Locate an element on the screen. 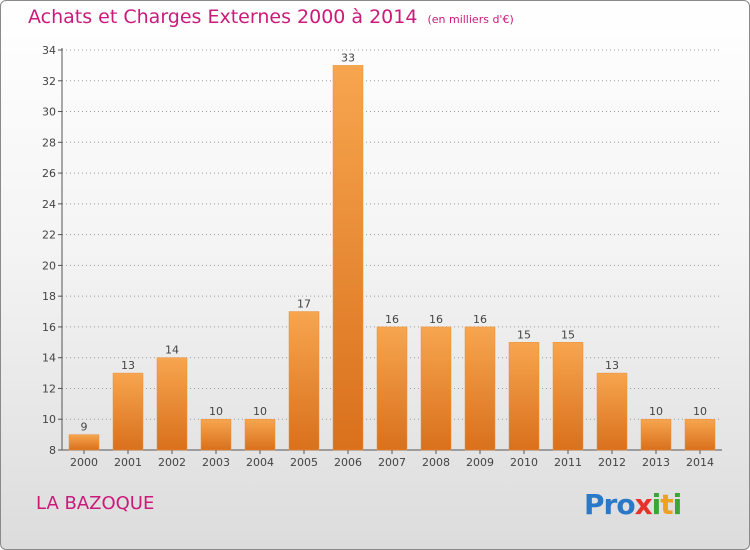 The image size is (750, 550). bar-2003 is located at coordinates (216, 434).